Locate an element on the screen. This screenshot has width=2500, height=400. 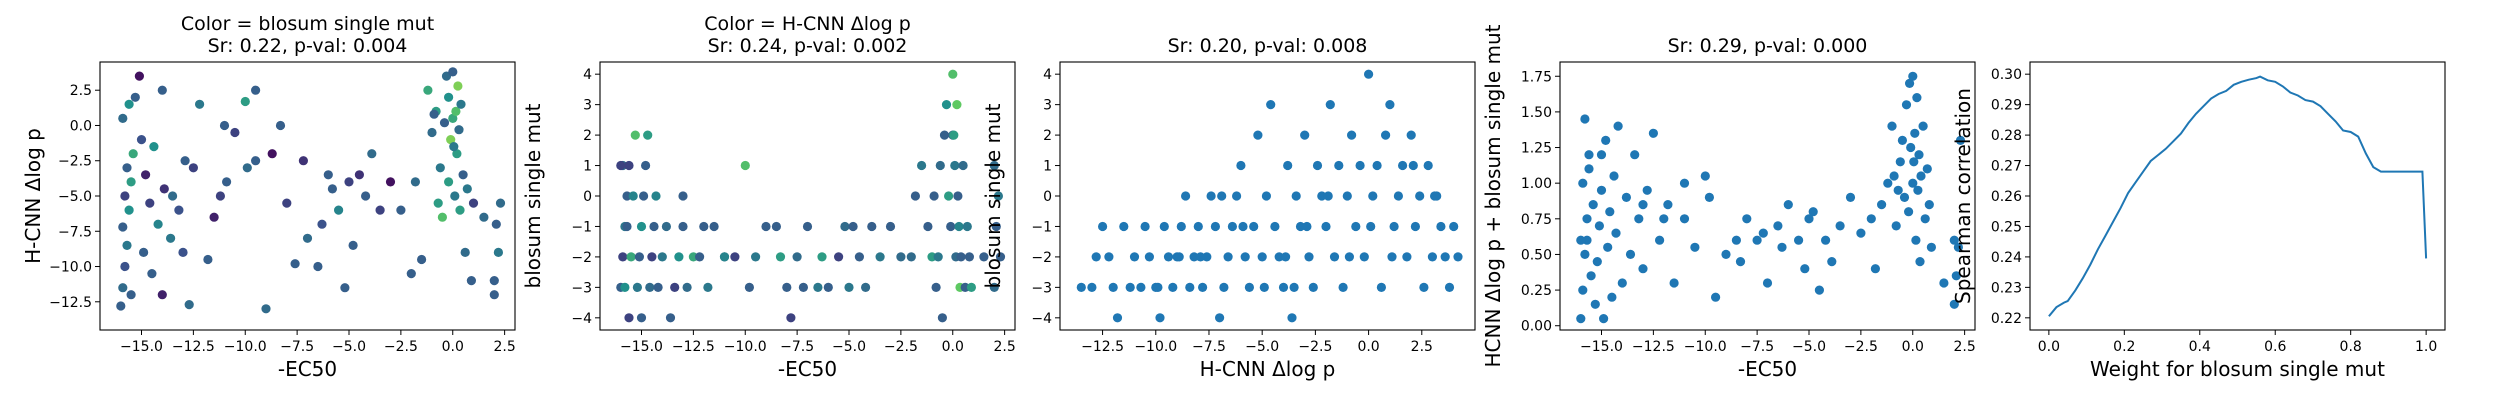
y-tick-label: 1.00 is located at coordinates (1536, 184).